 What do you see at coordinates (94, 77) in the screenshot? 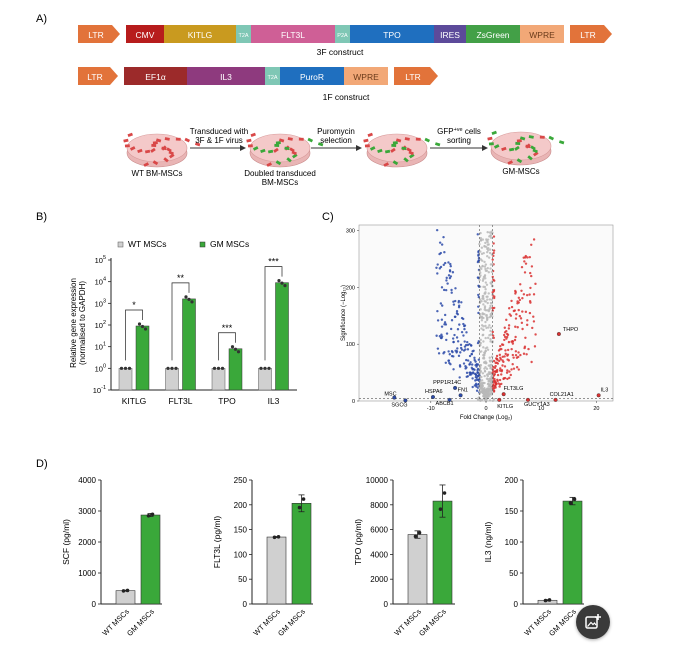
I see `segment-label: LTR` at bounding box center [94, 77].